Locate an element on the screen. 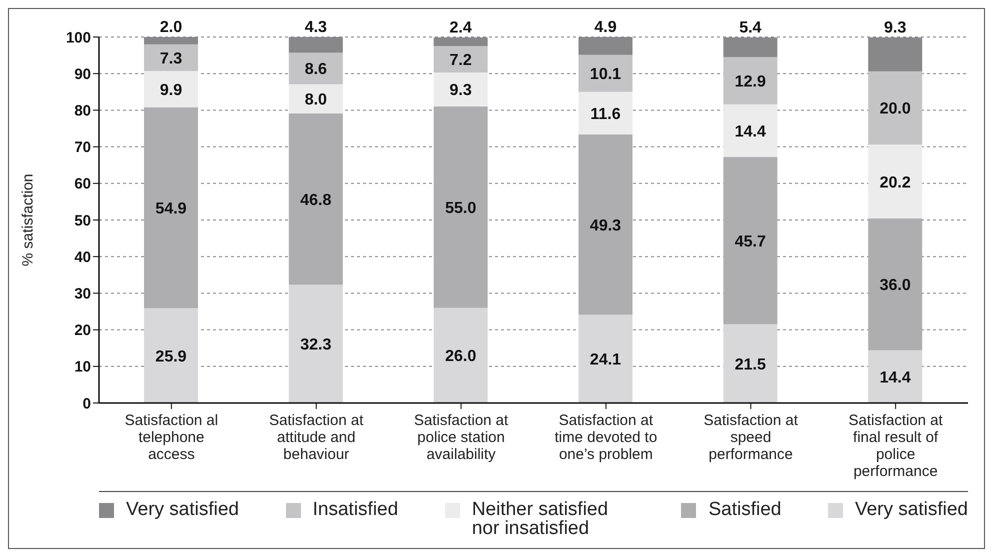  data-label: 45.7 is located at coordinates (750, 241).